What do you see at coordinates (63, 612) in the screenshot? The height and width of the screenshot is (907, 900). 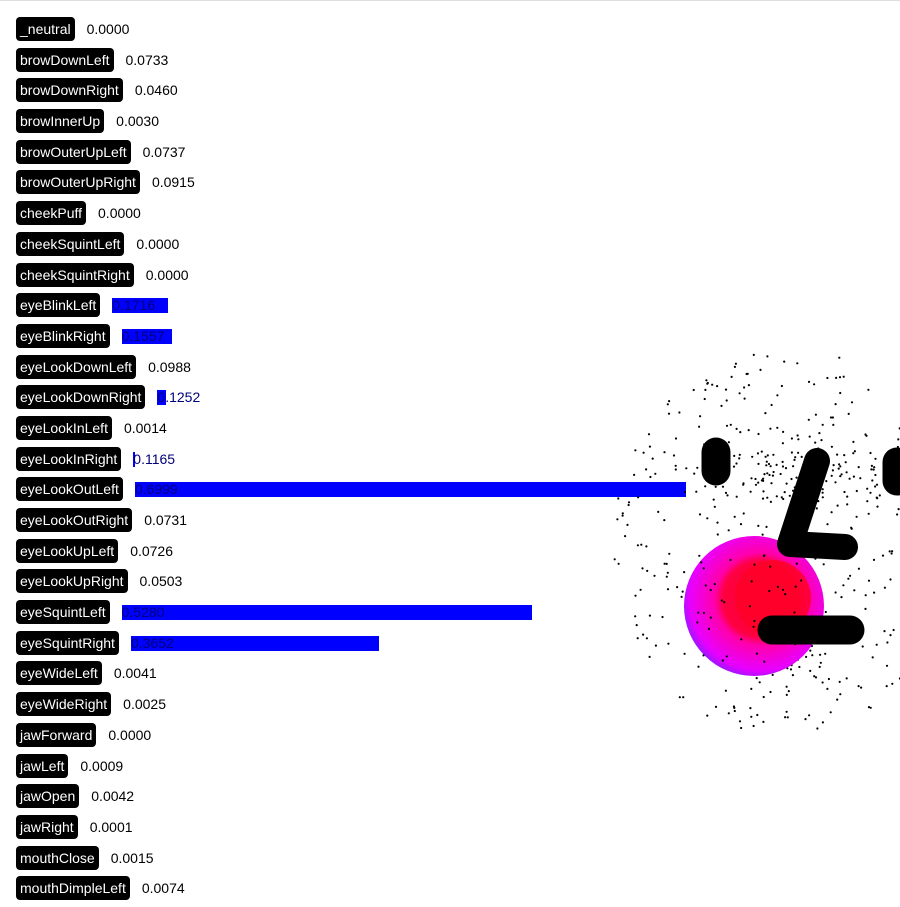 I see `blendshape-name: eyeSquintLeft` at bounding box center [63, 612].